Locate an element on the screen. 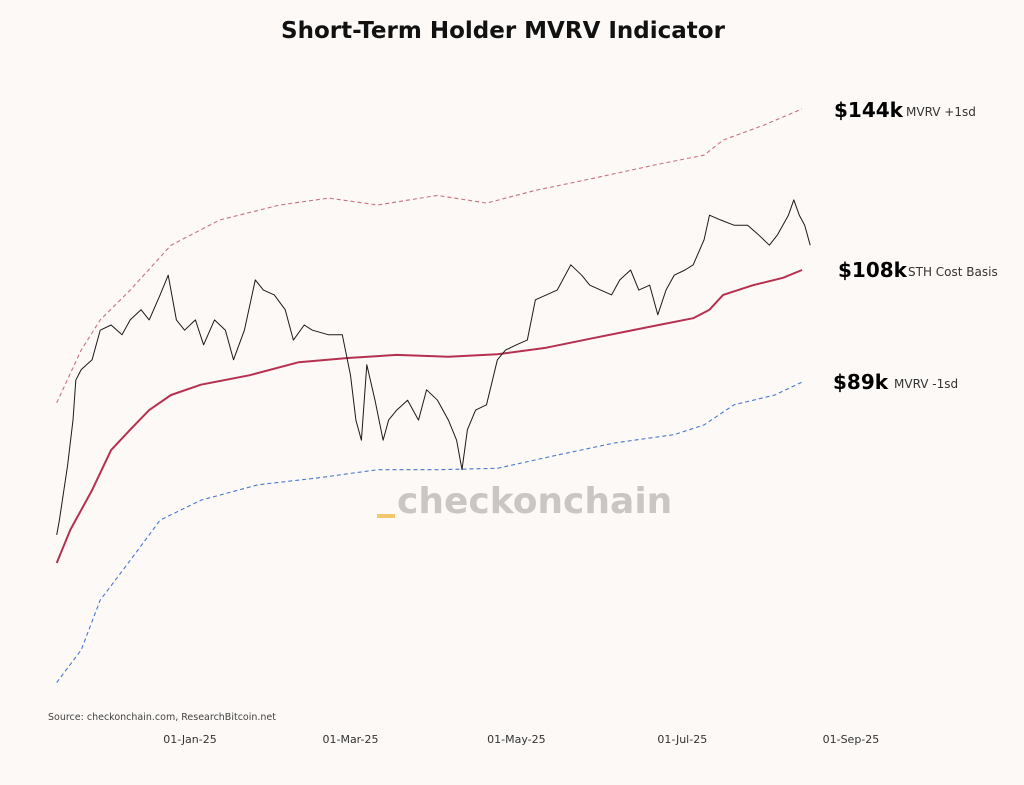  watermark-text: checkonchain is located at coordinates (534, 501).